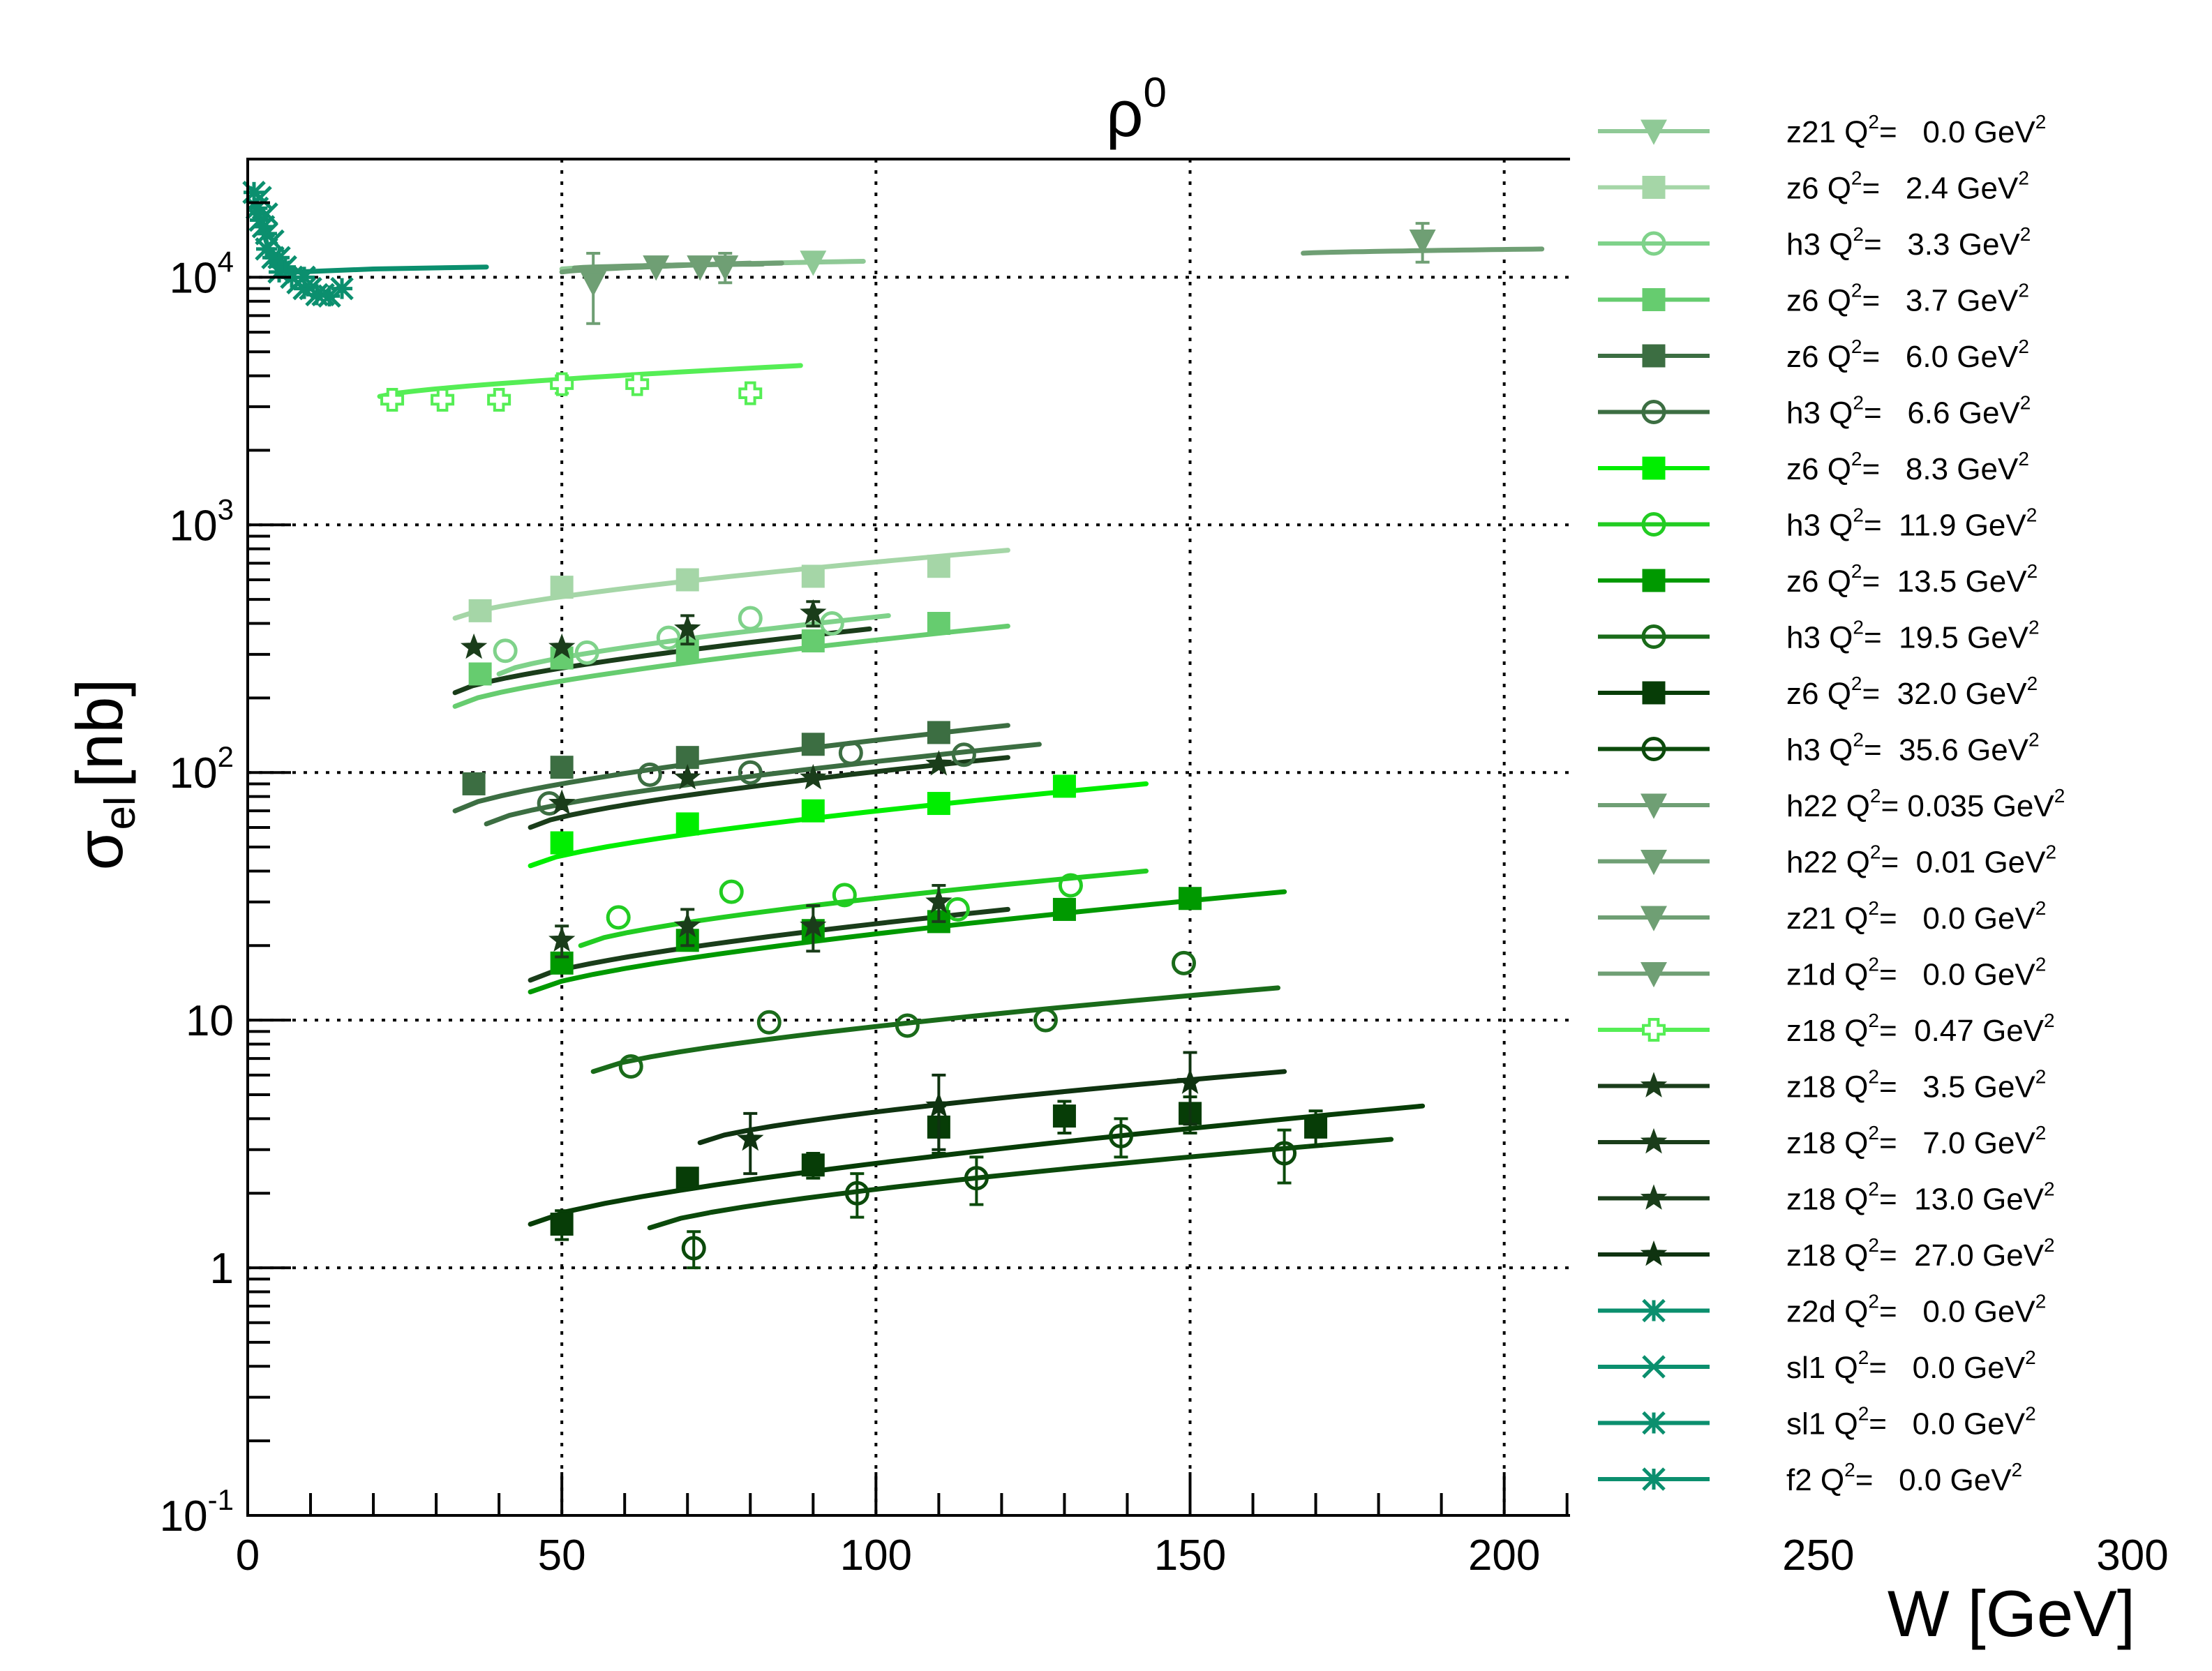 This screenshot has height=1671, width=2212. Describe the element at coordinates (562, 1556) in the screenshot. I see `x-tick-label: 50` at that location.